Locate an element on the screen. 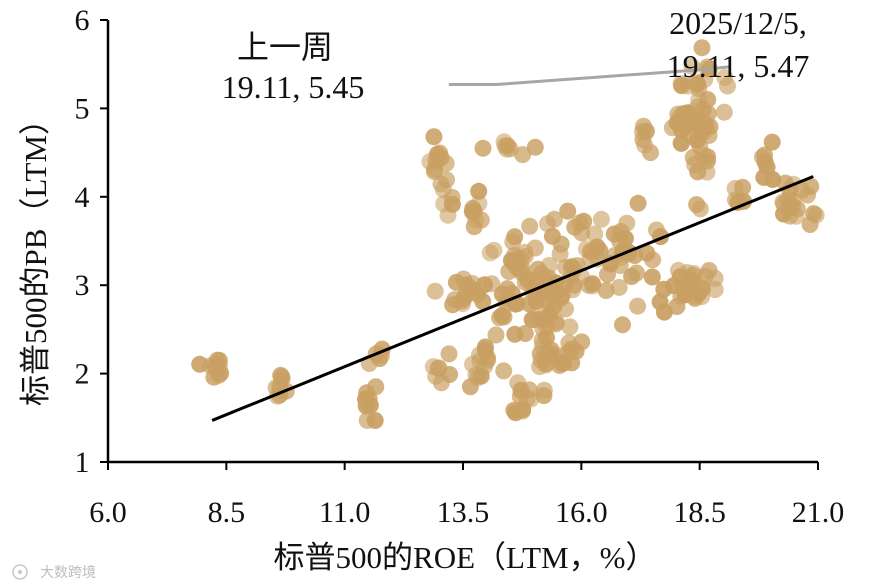 The image size is (870, 588). y-tick-label: 4 is located at coordinates (82, 197).